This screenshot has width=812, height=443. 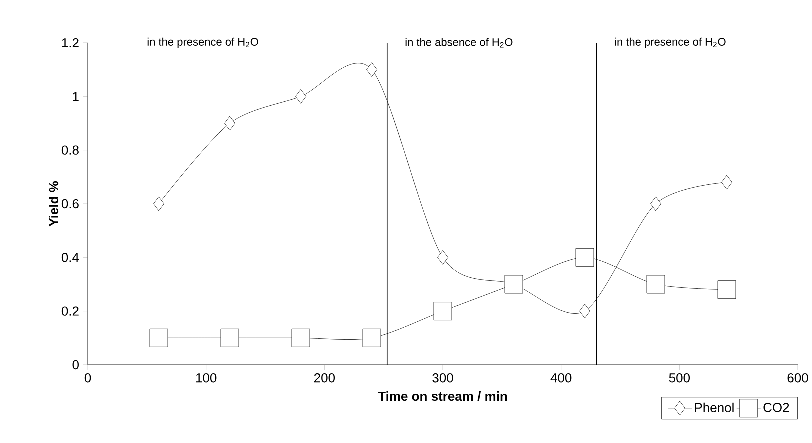 What do you see at coordinates (325, 378) in the screenshot?
I see `x-tick-label: 200` at bounding box center [325, 378].